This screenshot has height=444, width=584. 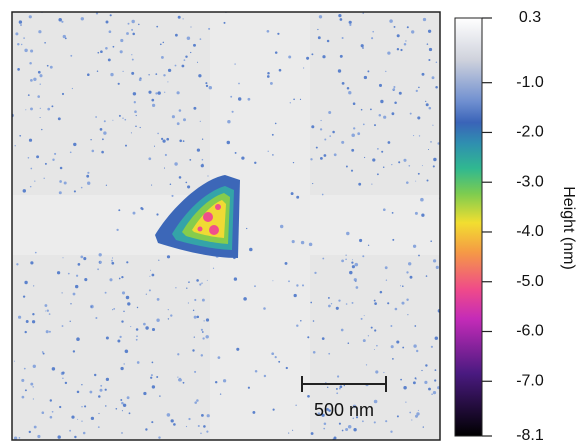 What do you see at coordinates (530, 380) in the screenshot?
I see `colorbar-tick-label: -7.0` at bounding box center [530, 380].